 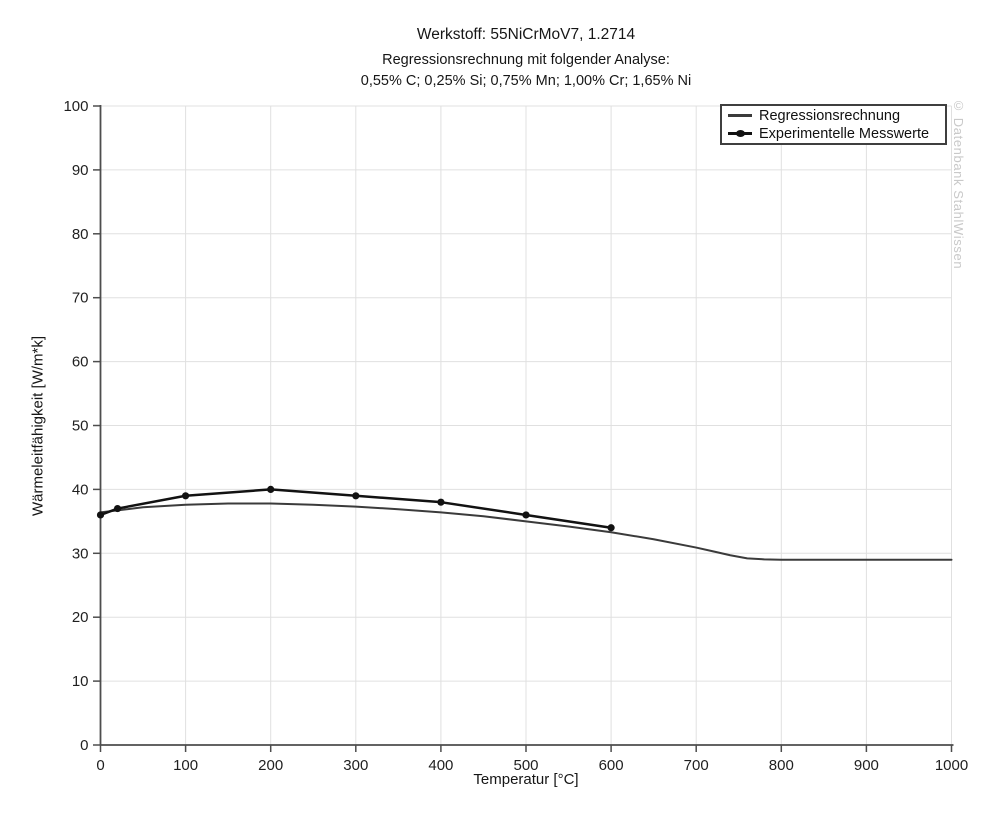 I want to click on x-tick-label: 600, so click(x=611, y=765).